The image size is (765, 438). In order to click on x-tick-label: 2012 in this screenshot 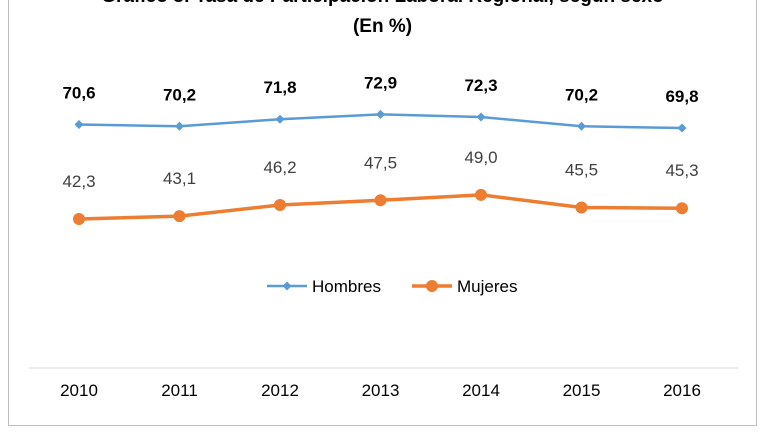, I will do `click(280, 390)`.